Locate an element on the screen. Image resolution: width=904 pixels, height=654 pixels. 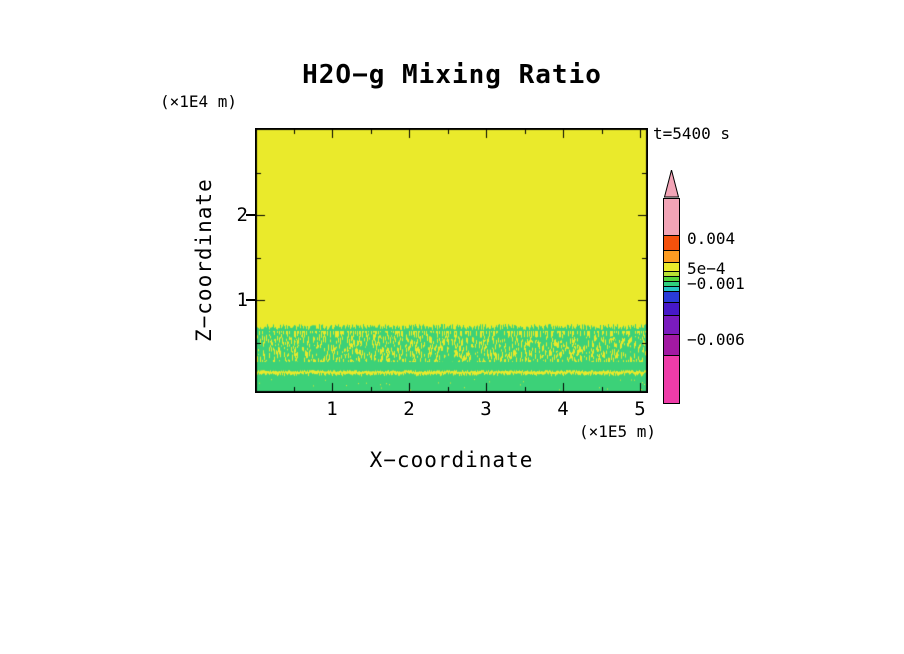
time-annotation: t=5400 s is located at coordinates (692, 133).